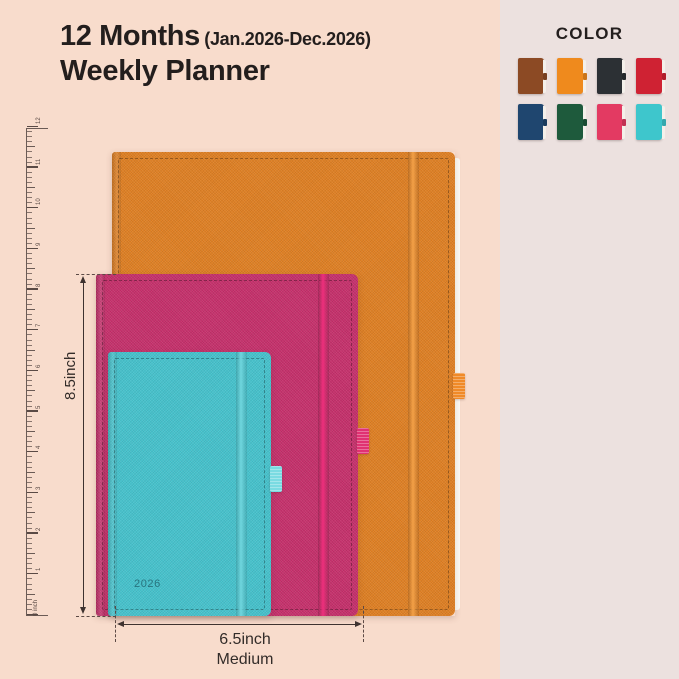 This screenshot has width=679, height=679. What do you see at coordinates (39, 285) in the screenshot?
I see `ruler-number: 8` at bounding box center [39, 285].